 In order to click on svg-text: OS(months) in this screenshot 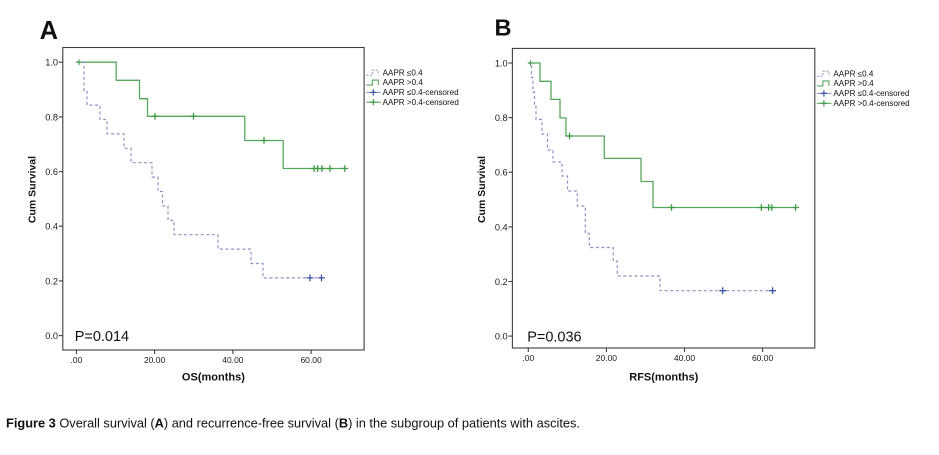, I will do `click(213, 377)`.